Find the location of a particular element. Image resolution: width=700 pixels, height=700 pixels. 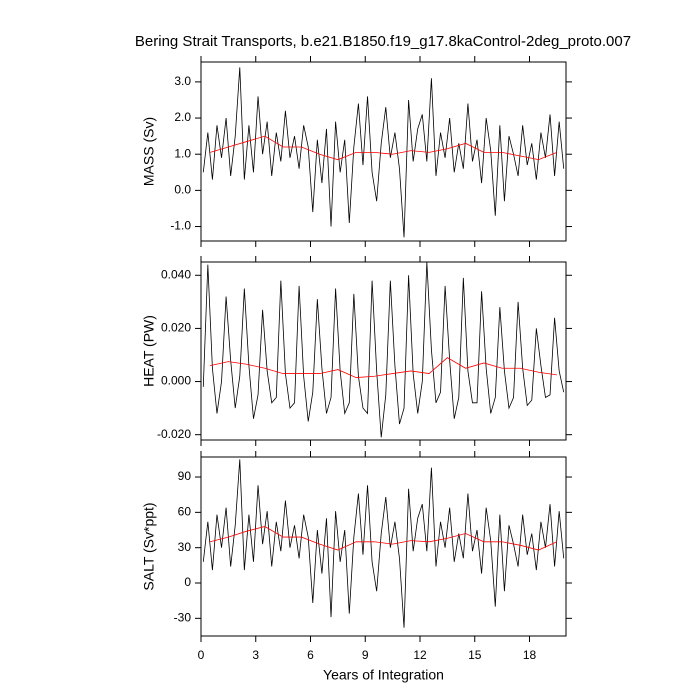

y-axis-label: MASS (Sv) is located at coordinates (149, 151).